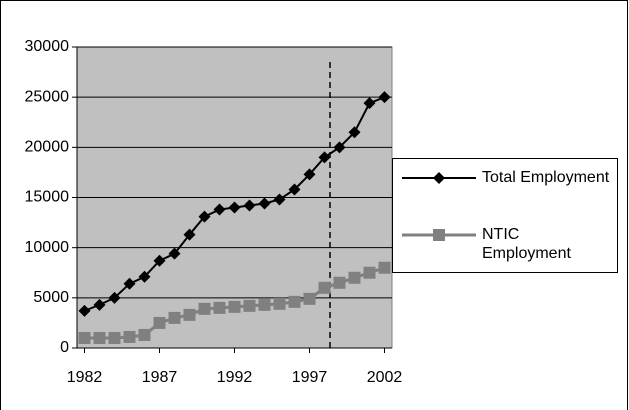  Describe the element at coordinates (526, 244) in the screenshot. I see `legend-label: NTIC Employment` at that location.